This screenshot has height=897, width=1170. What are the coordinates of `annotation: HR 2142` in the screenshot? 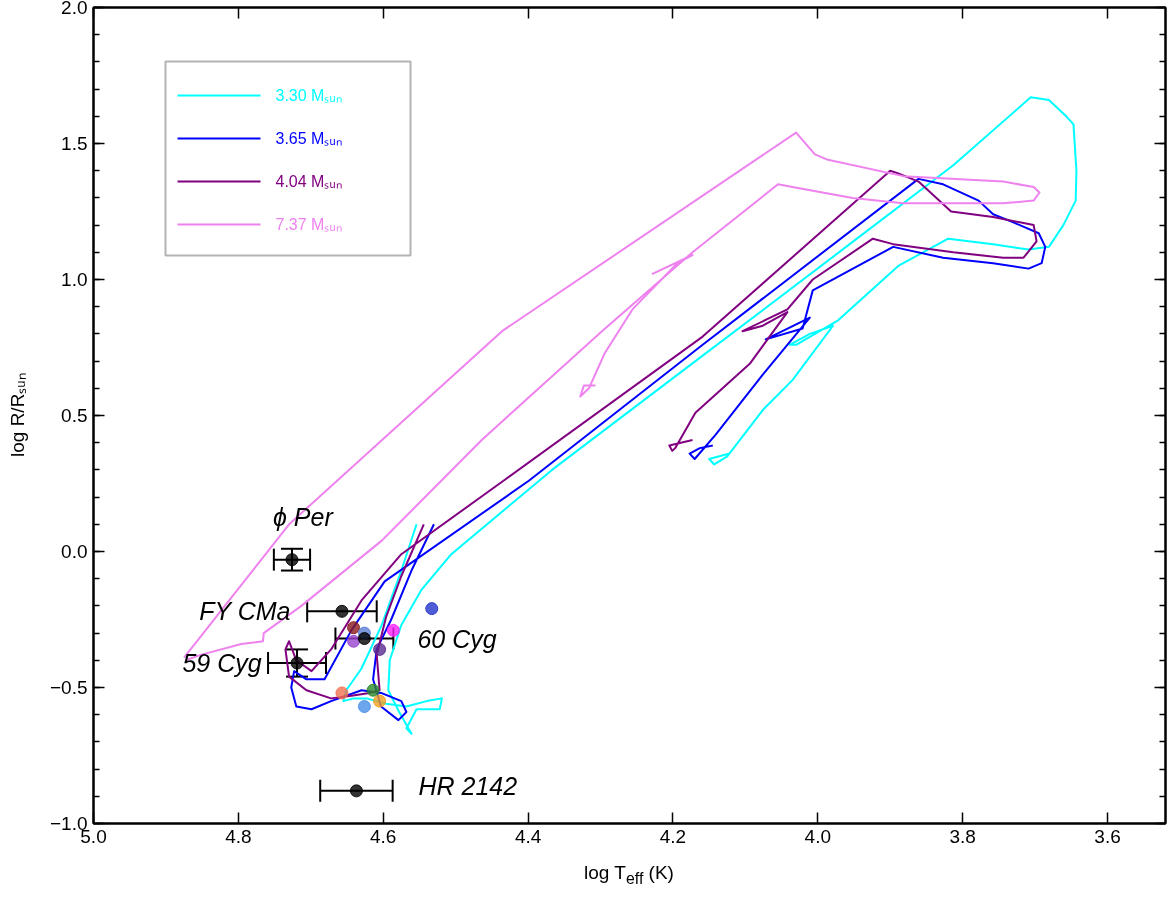 It's located at (468, 785).